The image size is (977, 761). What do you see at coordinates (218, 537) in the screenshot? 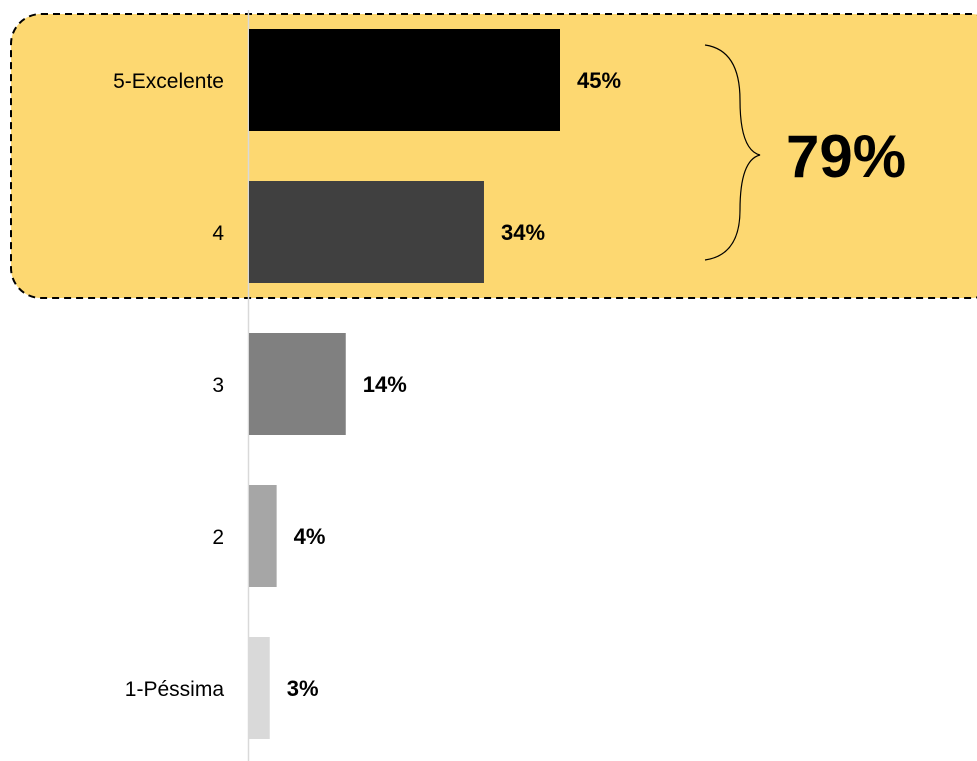
I see `category-label-4: 2` at bounding box center [218, 537].